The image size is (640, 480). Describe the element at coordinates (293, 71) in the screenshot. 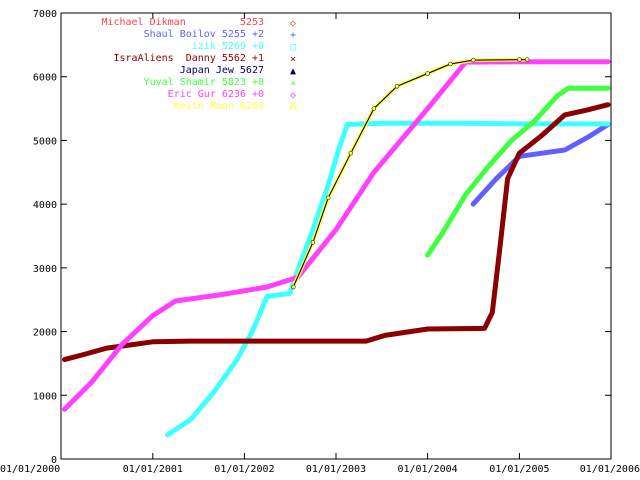

I see `legend-marker: ▲` at that location.